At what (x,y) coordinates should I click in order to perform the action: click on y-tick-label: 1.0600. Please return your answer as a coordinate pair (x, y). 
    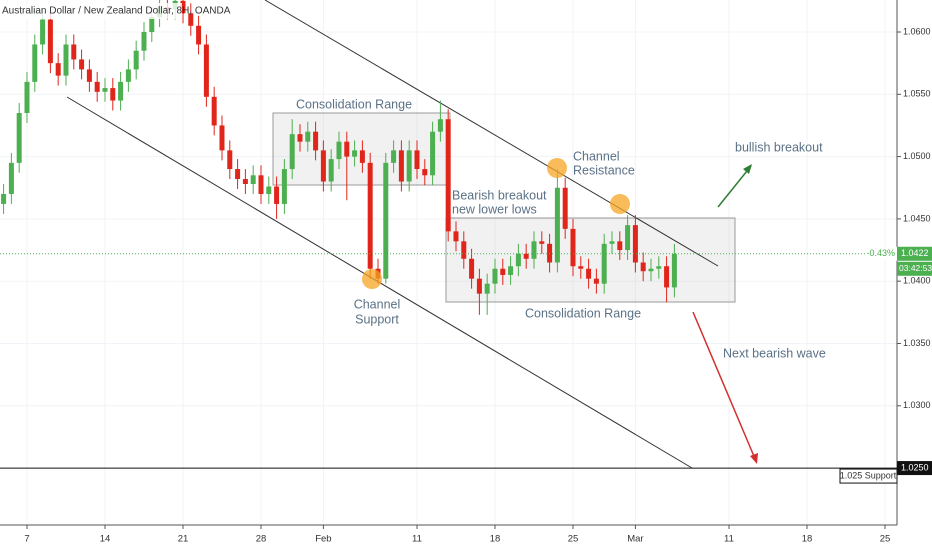
    Looking at the image, I should click on (917, 31).